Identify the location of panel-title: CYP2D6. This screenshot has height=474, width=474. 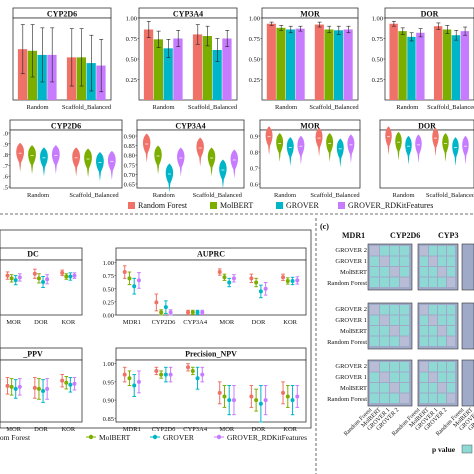
(66, 126).